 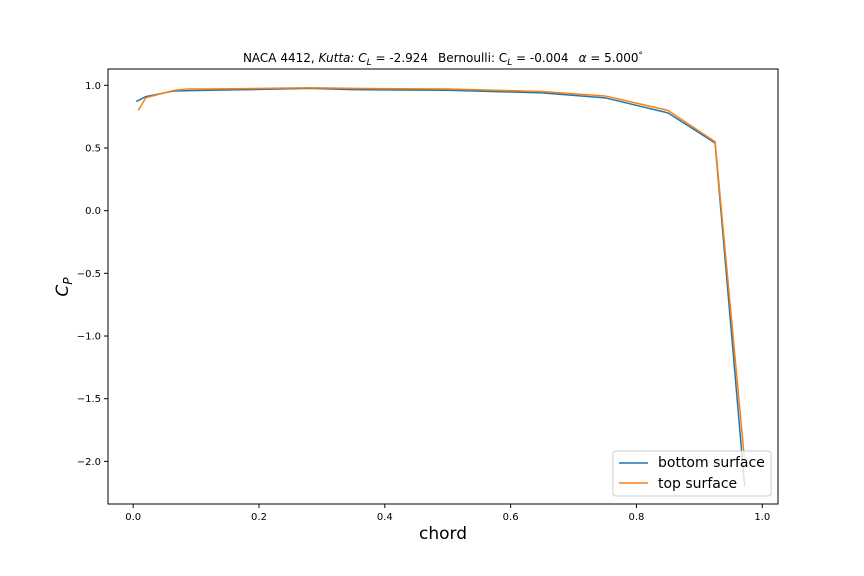 What do you see at coordinates (762, 517) in the screenshot?
I see `x-tick-label: 1.0` at bounding box center [762, 517].